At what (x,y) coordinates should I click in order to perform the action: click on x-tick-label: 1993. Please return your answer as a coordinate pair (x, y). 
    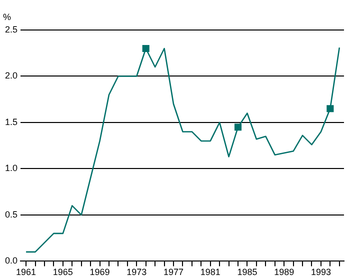
    Looking at the image, I should click on (320, 272).